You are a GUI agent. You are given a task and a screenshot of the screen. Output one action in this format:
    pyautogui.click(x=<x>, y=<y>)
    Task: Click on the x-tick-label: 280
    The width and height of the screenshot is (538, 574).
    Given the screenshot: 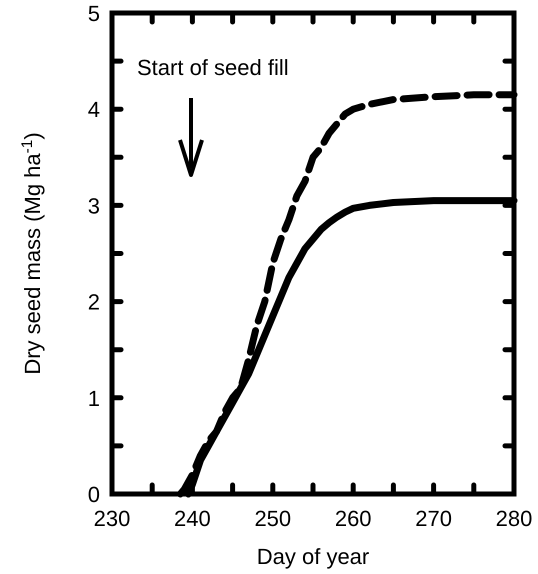 What is the action you would take?
    pyautogui.click(x=514, y=518)
    